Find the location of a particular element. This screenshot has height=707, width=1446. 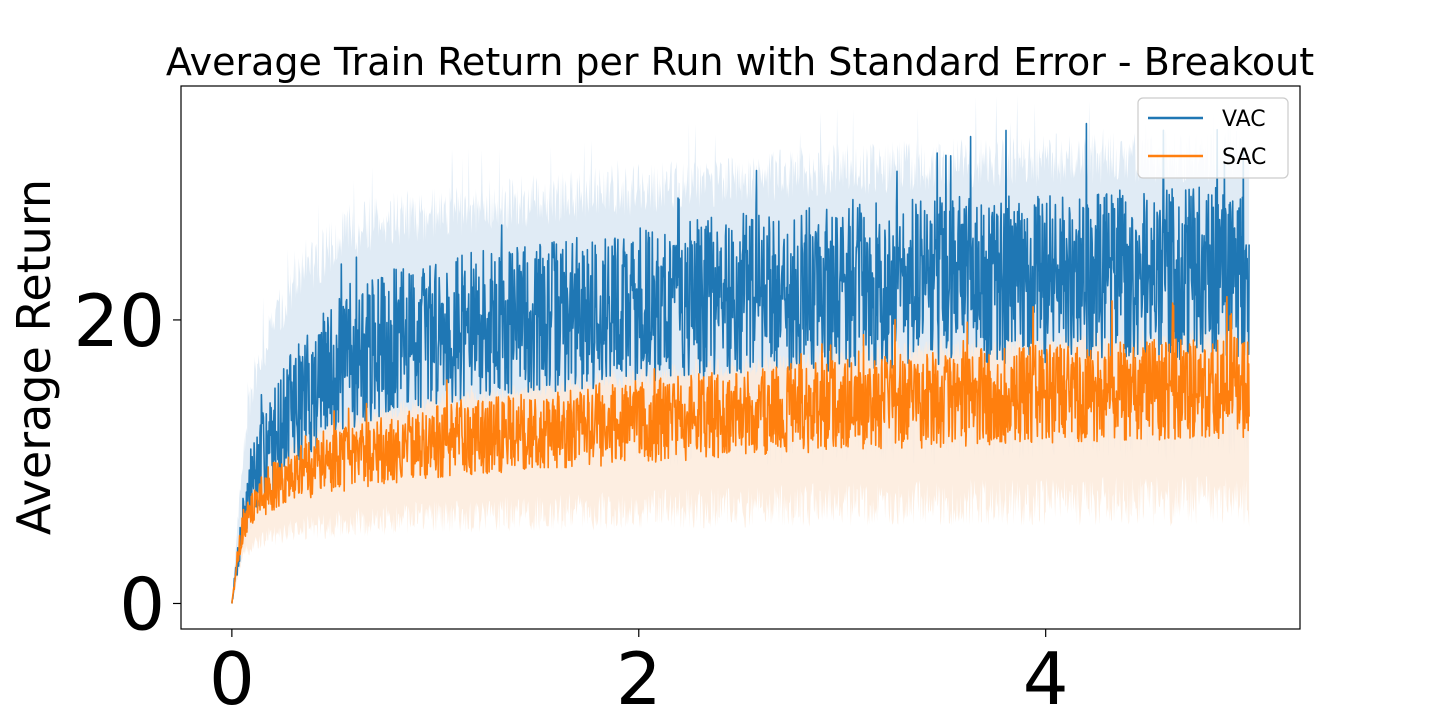

legend: VAC SAC is located at coordinates (1213, 138).